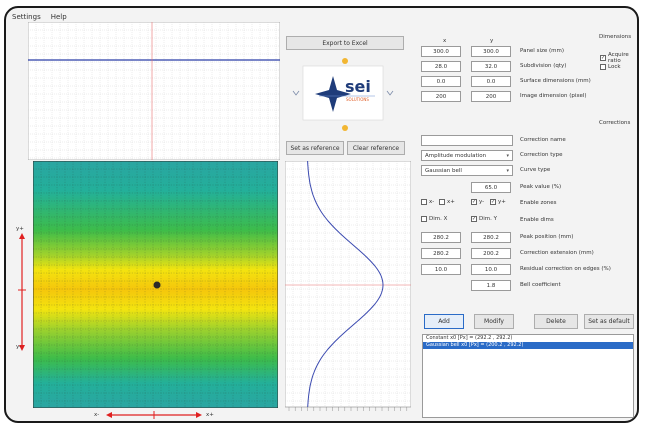  Describe the element at coordinates (535, 170) in the screenshot. I see `curve-type-label: Curve type` at that location.